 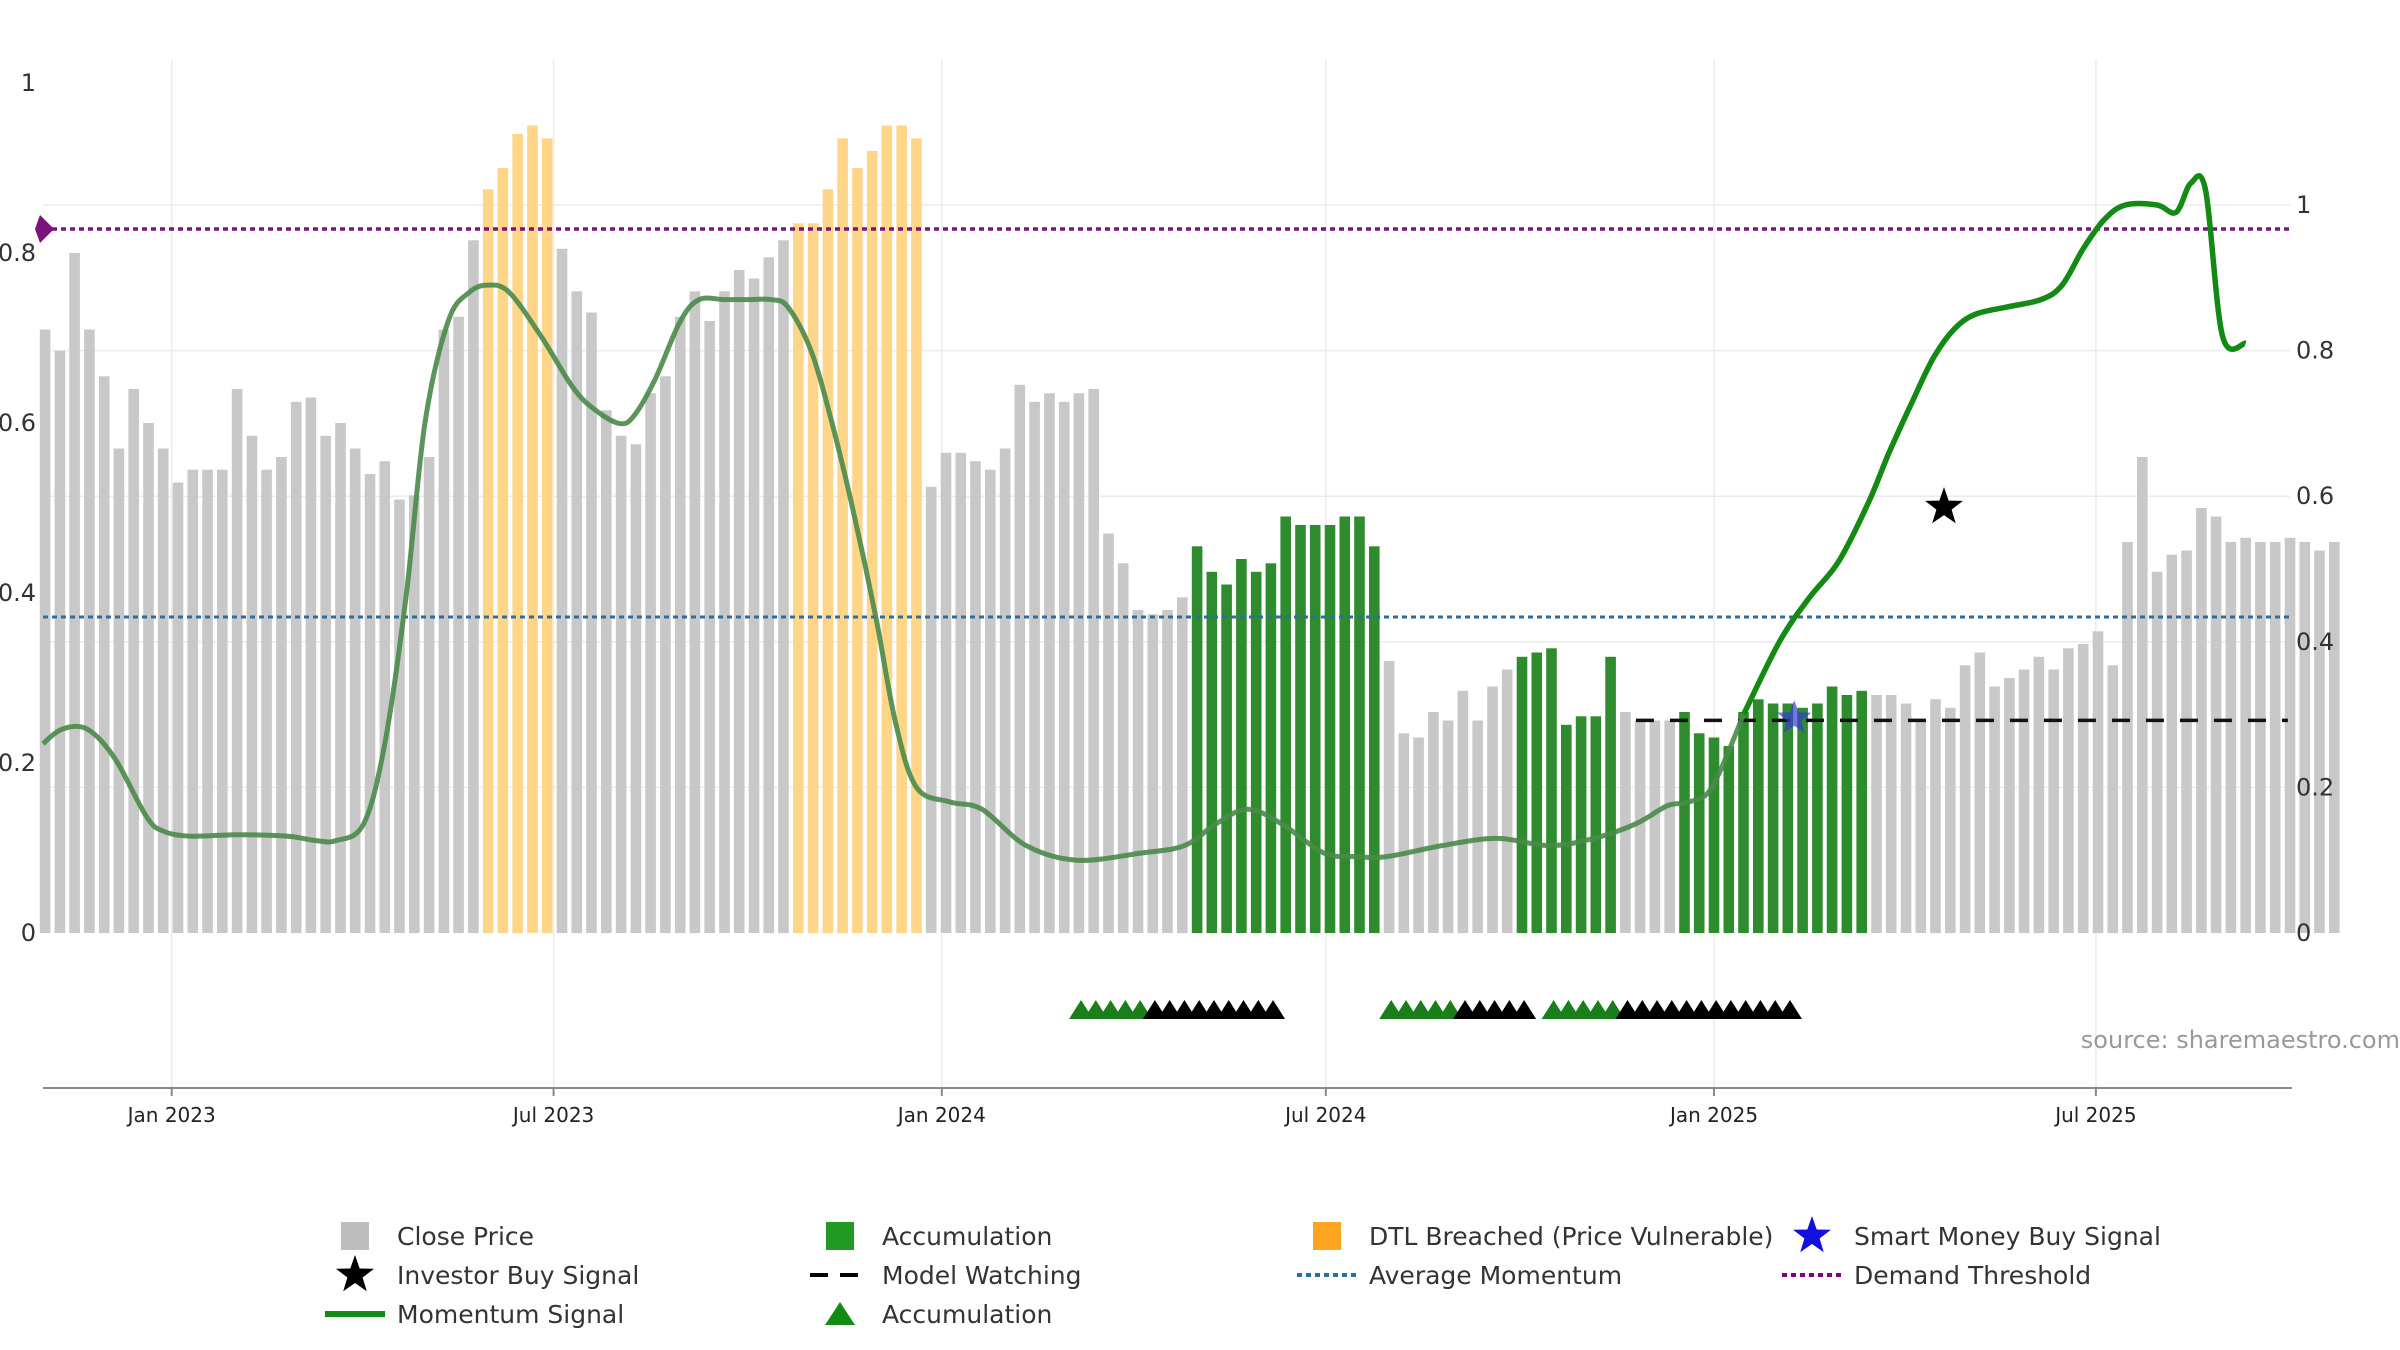 I want to click on legend-item: Model Watching, so click(x=946, y=1275).